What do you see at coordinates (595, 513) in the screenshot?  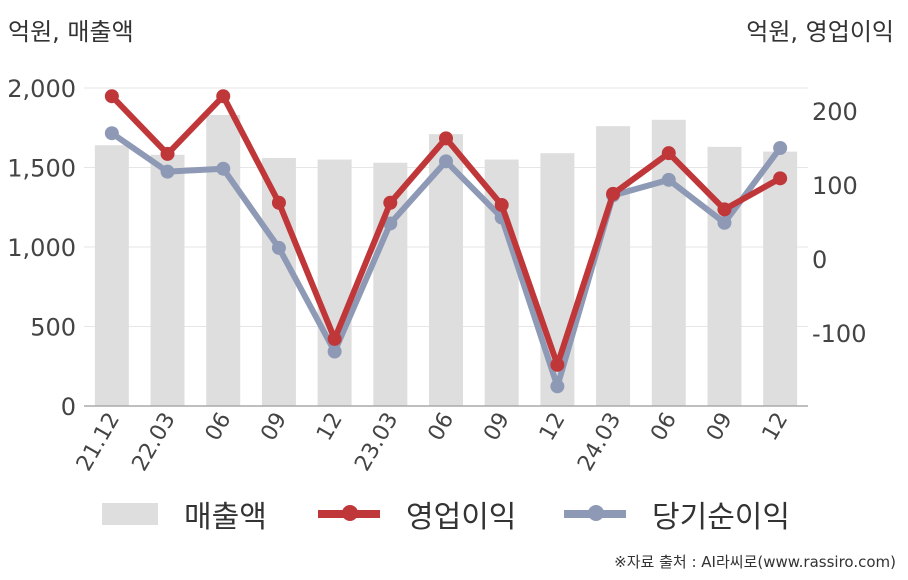 I see `legend-swatch-net-profit` at bounding box center [595, 513].